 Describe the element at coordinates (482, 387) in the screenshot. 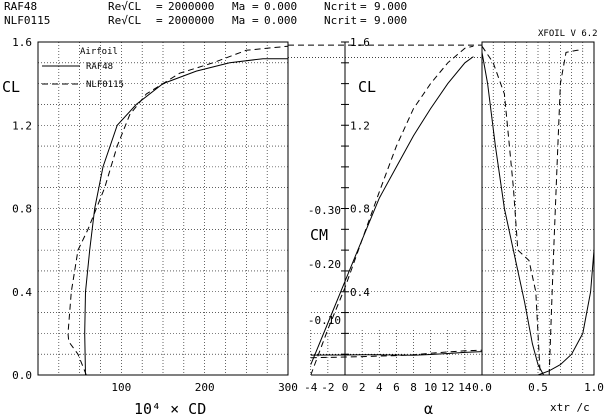

I see `xtr-x-tick-label: 0.0` at that location.